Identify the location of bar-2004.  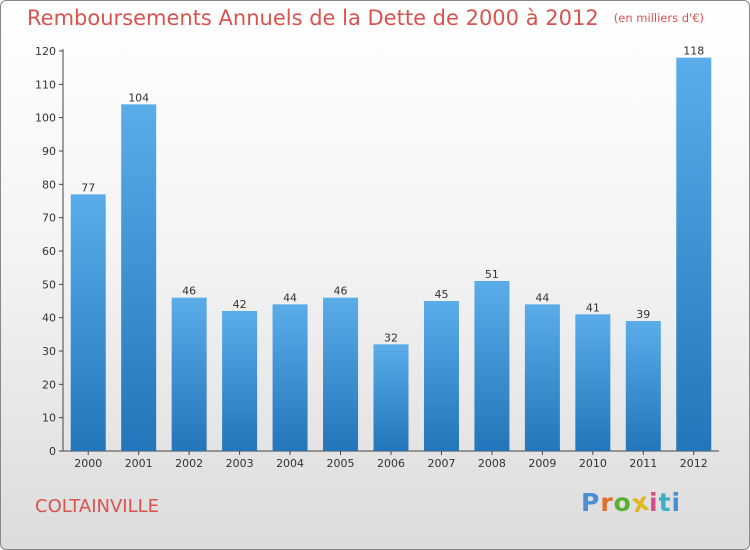
(290, 377).